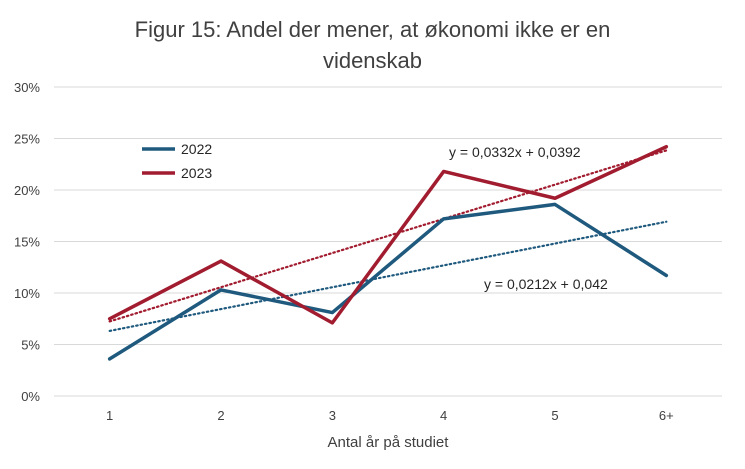 This screenshot has height=469, width=745. I want to click on y-tick-label: 15%, so click(27, 242).